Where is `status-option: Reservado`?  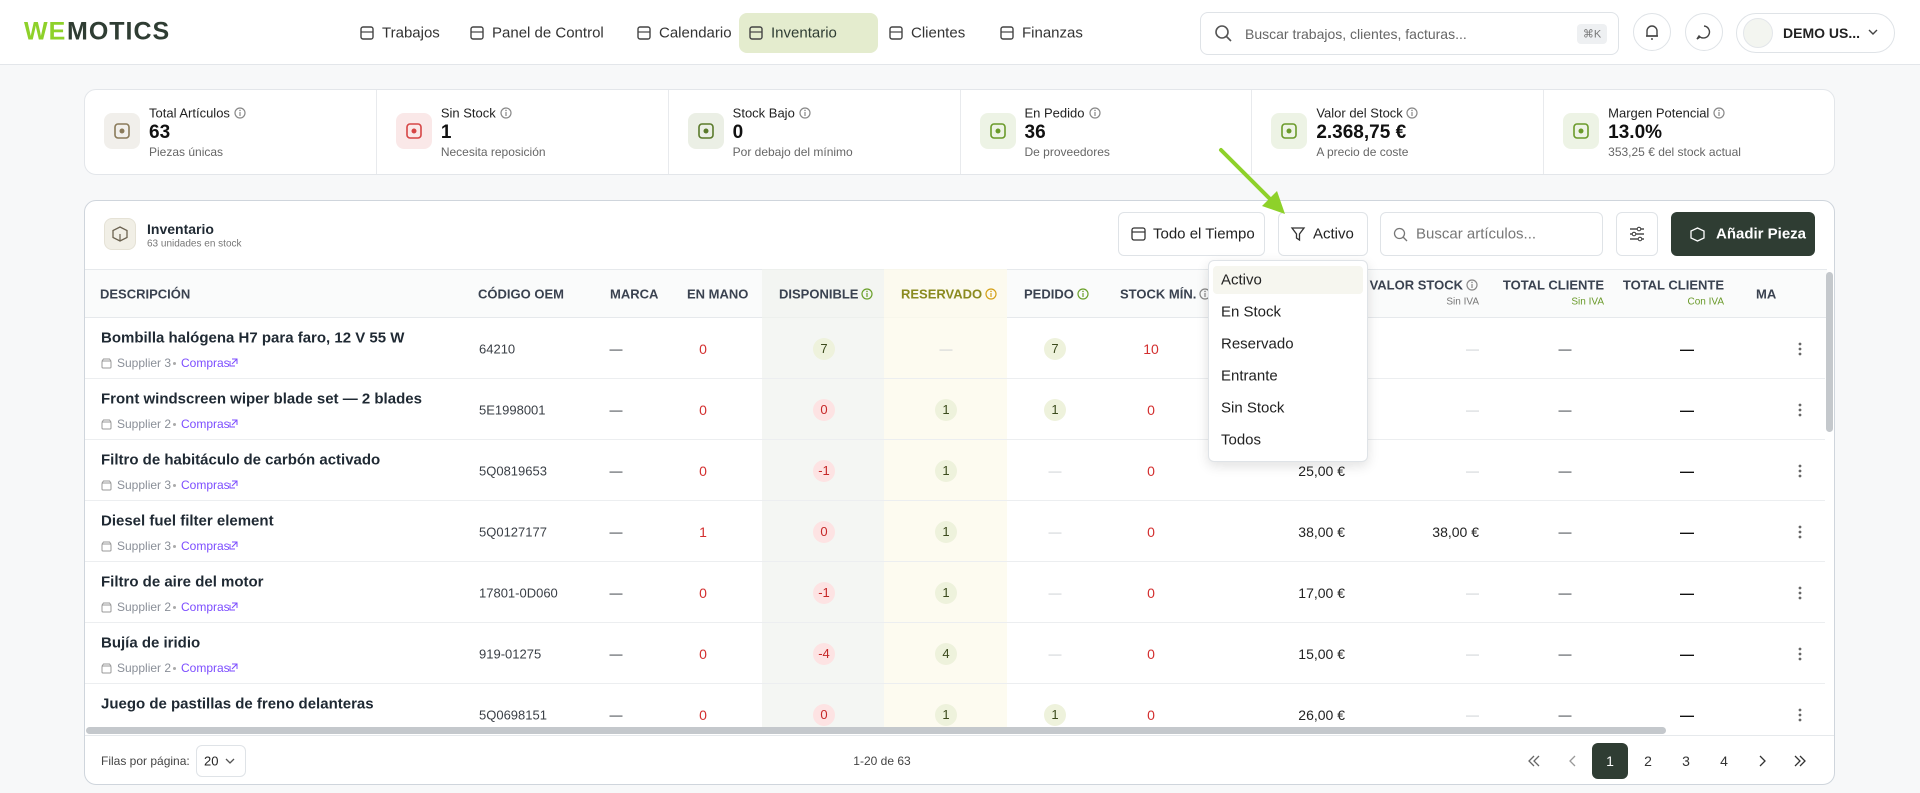 status-option: Reservado is located at coordinates (1257, 344).